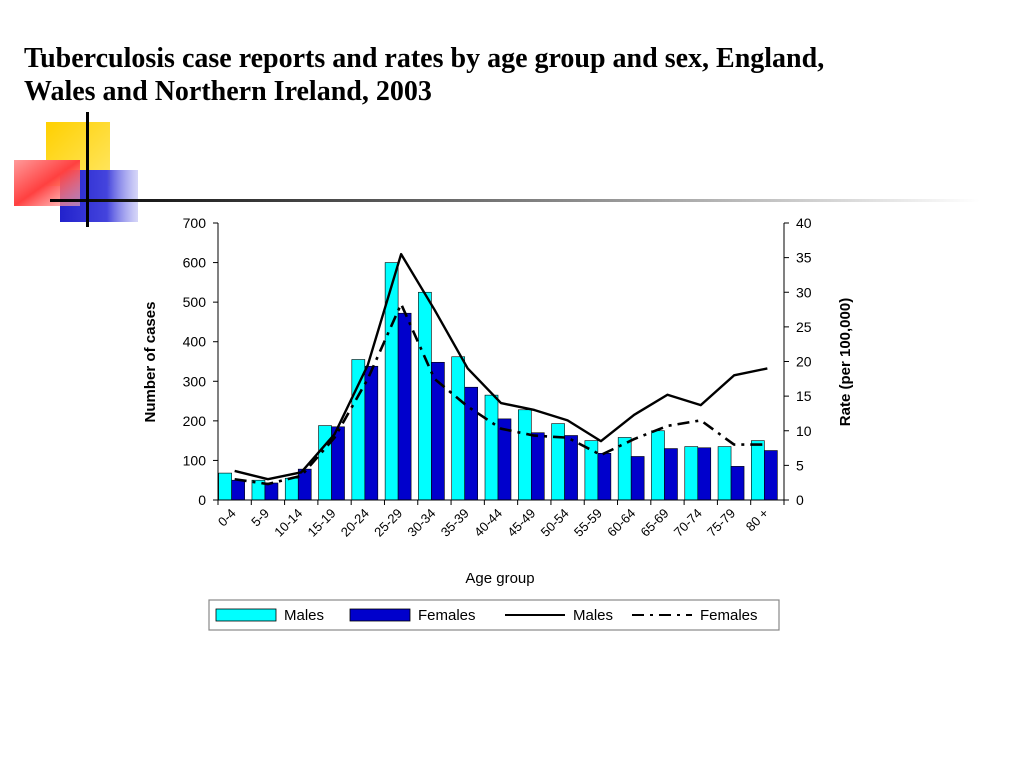  What do you see at coordinates (47, 183) in the screenshot?
I see `decor-red-square` at bounding box center [47, 183].